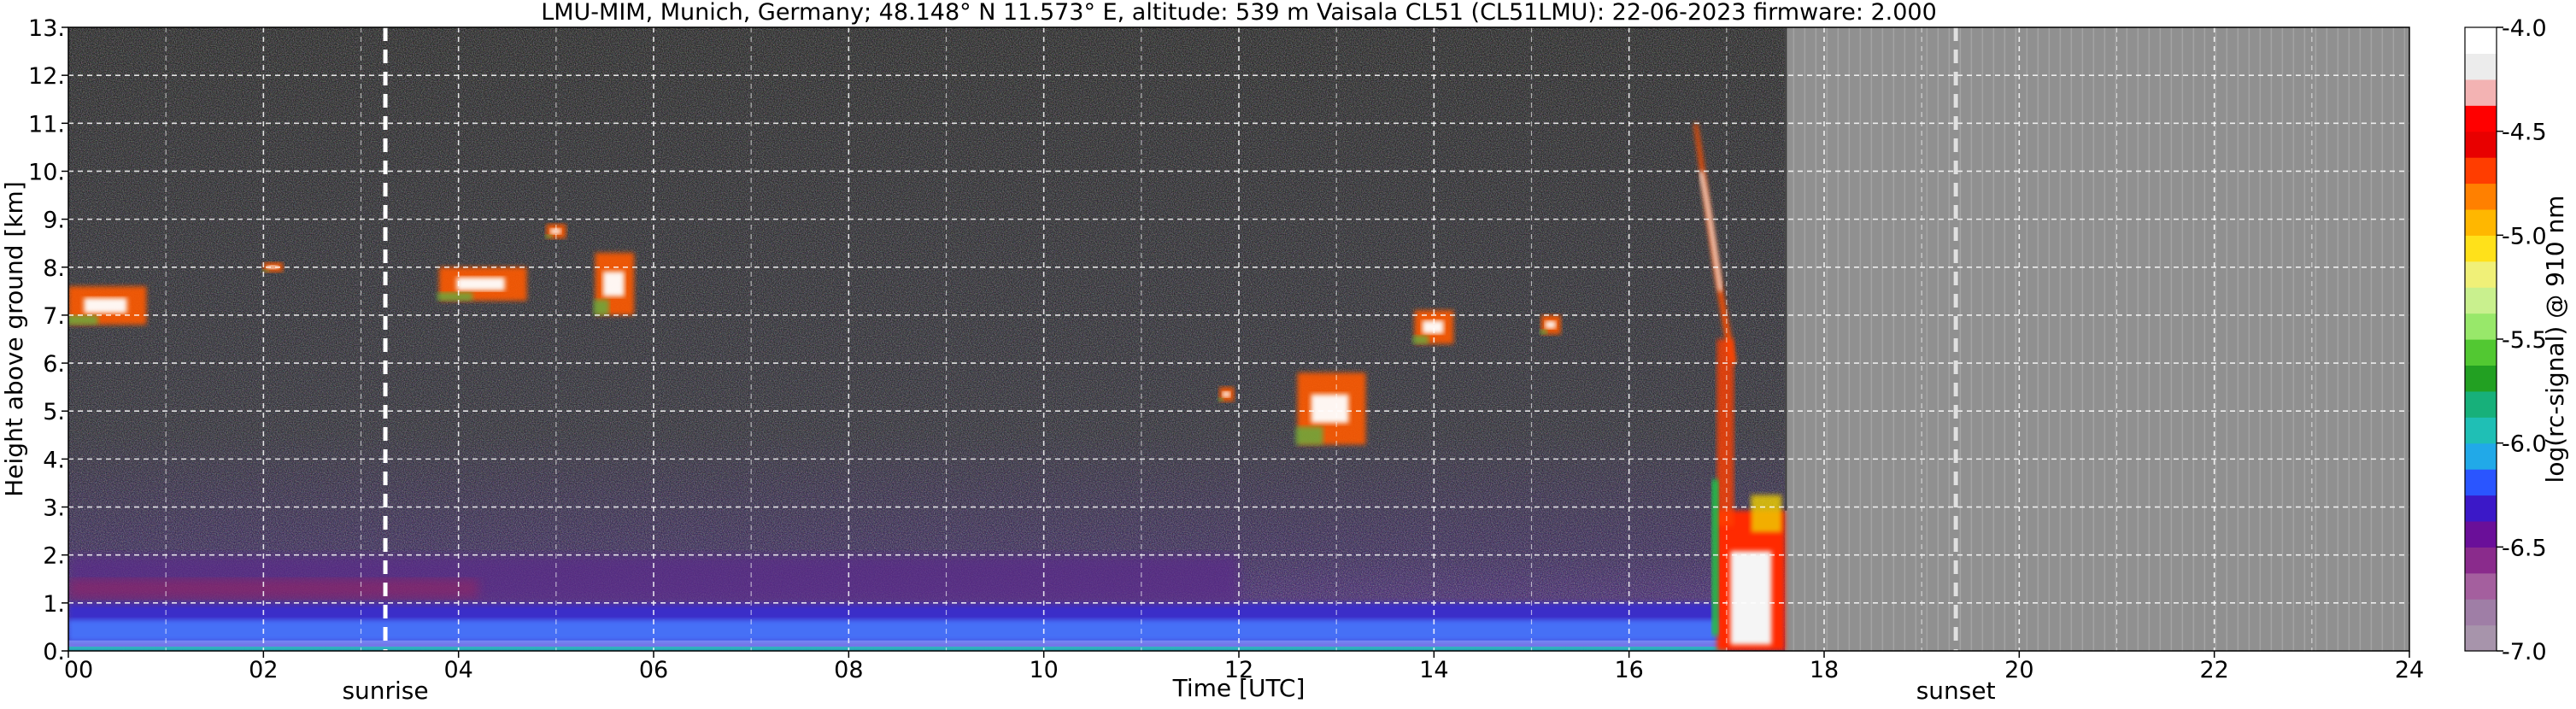 The height and width of the screenshot is (709, 2576). What do you see at coordinates (1628, 670) in the screenshot?
I see `x-tick-label: 16` at bounding box center [1628, 670].